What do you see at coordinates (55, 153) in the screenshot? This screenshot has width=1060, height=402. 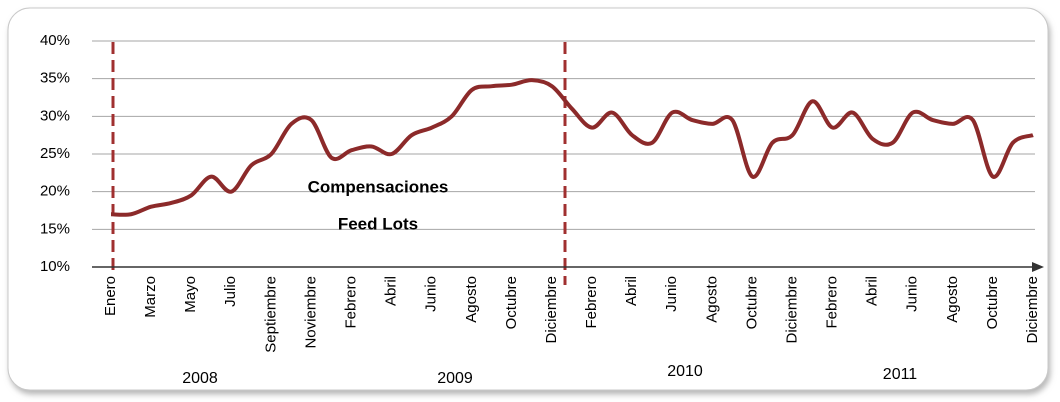 I see `y-tick-label: 25%` at bounding box center [55, 153].